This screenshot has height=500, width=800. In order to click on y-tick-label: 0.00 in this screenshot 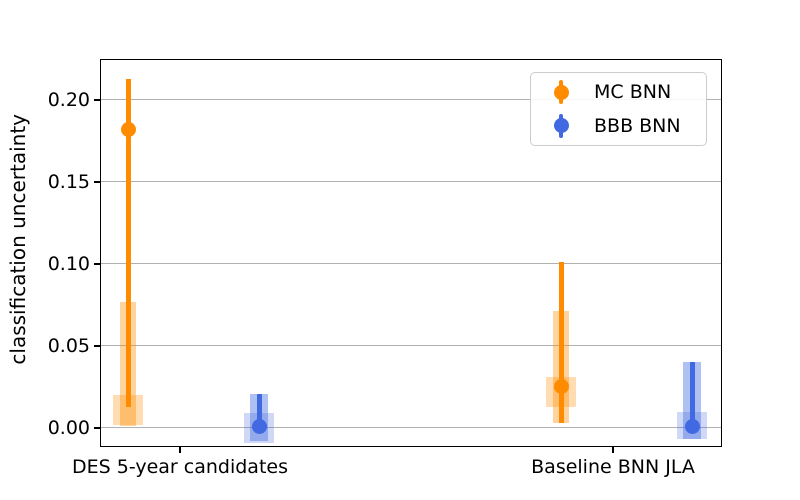, I will do `click(68, 427)`.